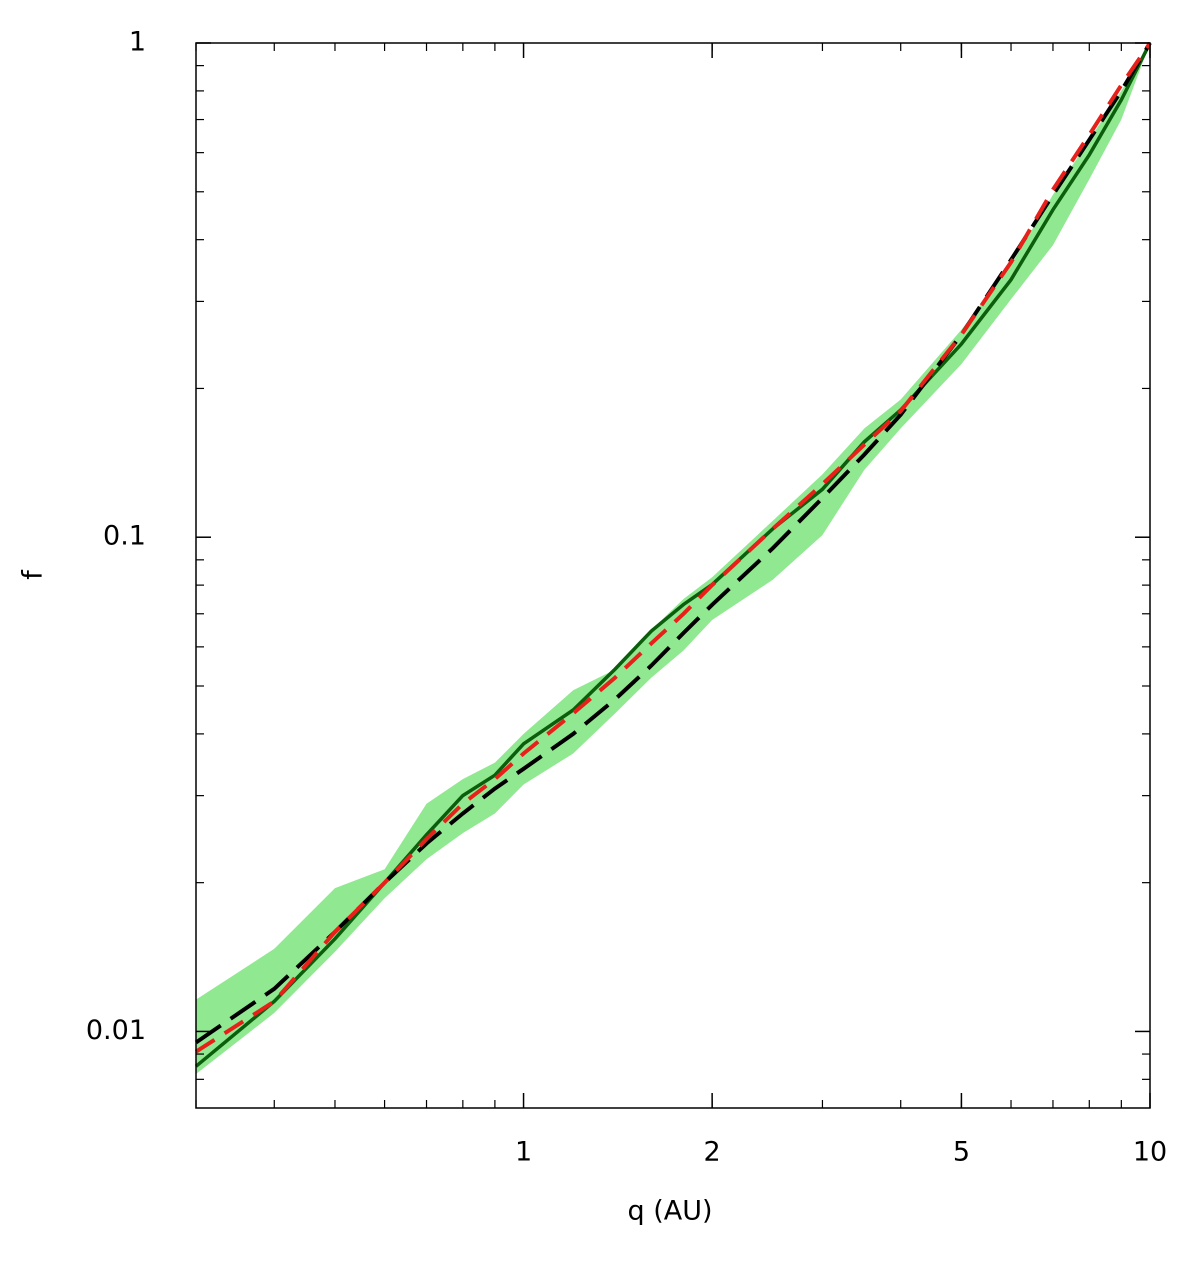  Describe the element at coordinates (137, 42) in the screenshot. I see `y-tick-label: 1` at that location.